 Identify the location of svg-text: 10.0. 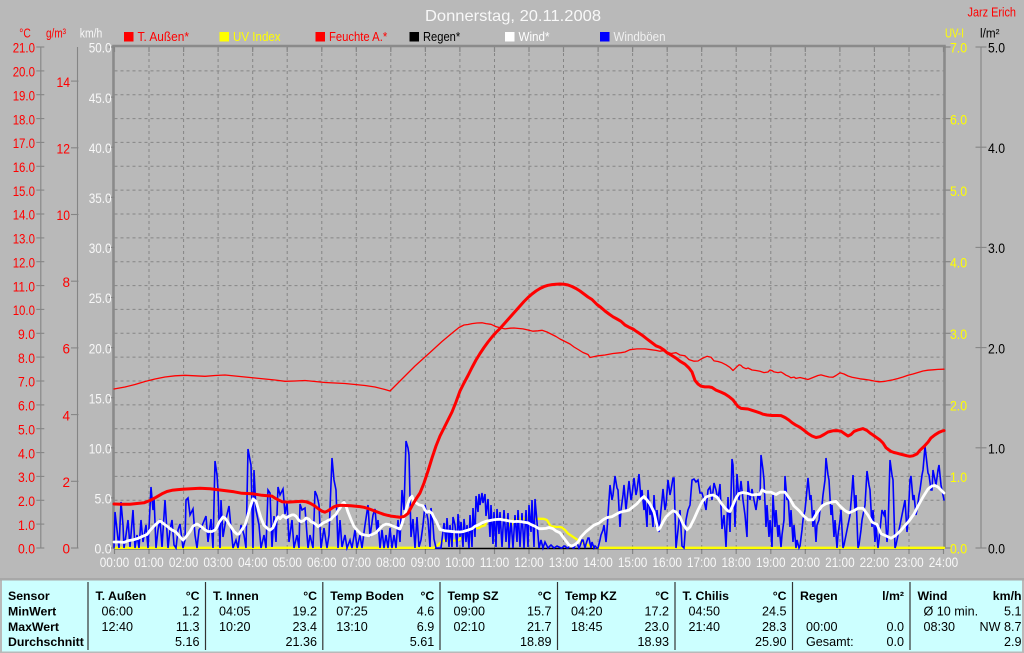
(100, 449).